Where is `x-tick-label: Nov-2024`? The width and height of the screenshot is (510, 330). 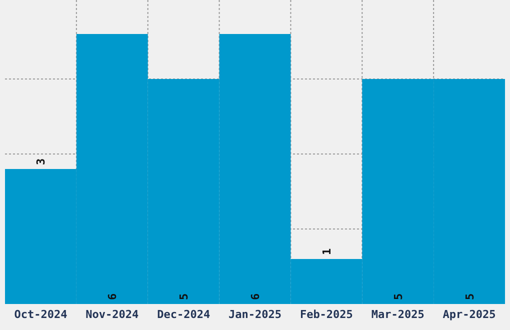 x-tick-label: Nov-2024 is located at coordinates (113, 314).